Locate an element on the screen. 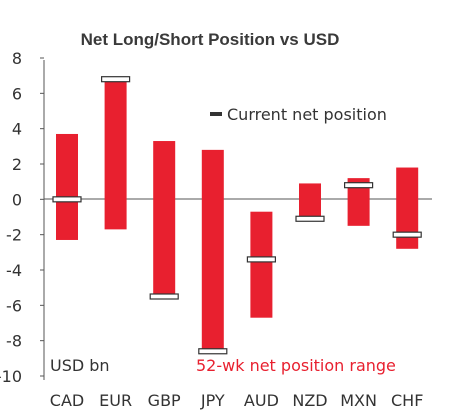 The height and width of the screenshot is (412, 467). current-marker-aud is located at coordinates (261, 259).